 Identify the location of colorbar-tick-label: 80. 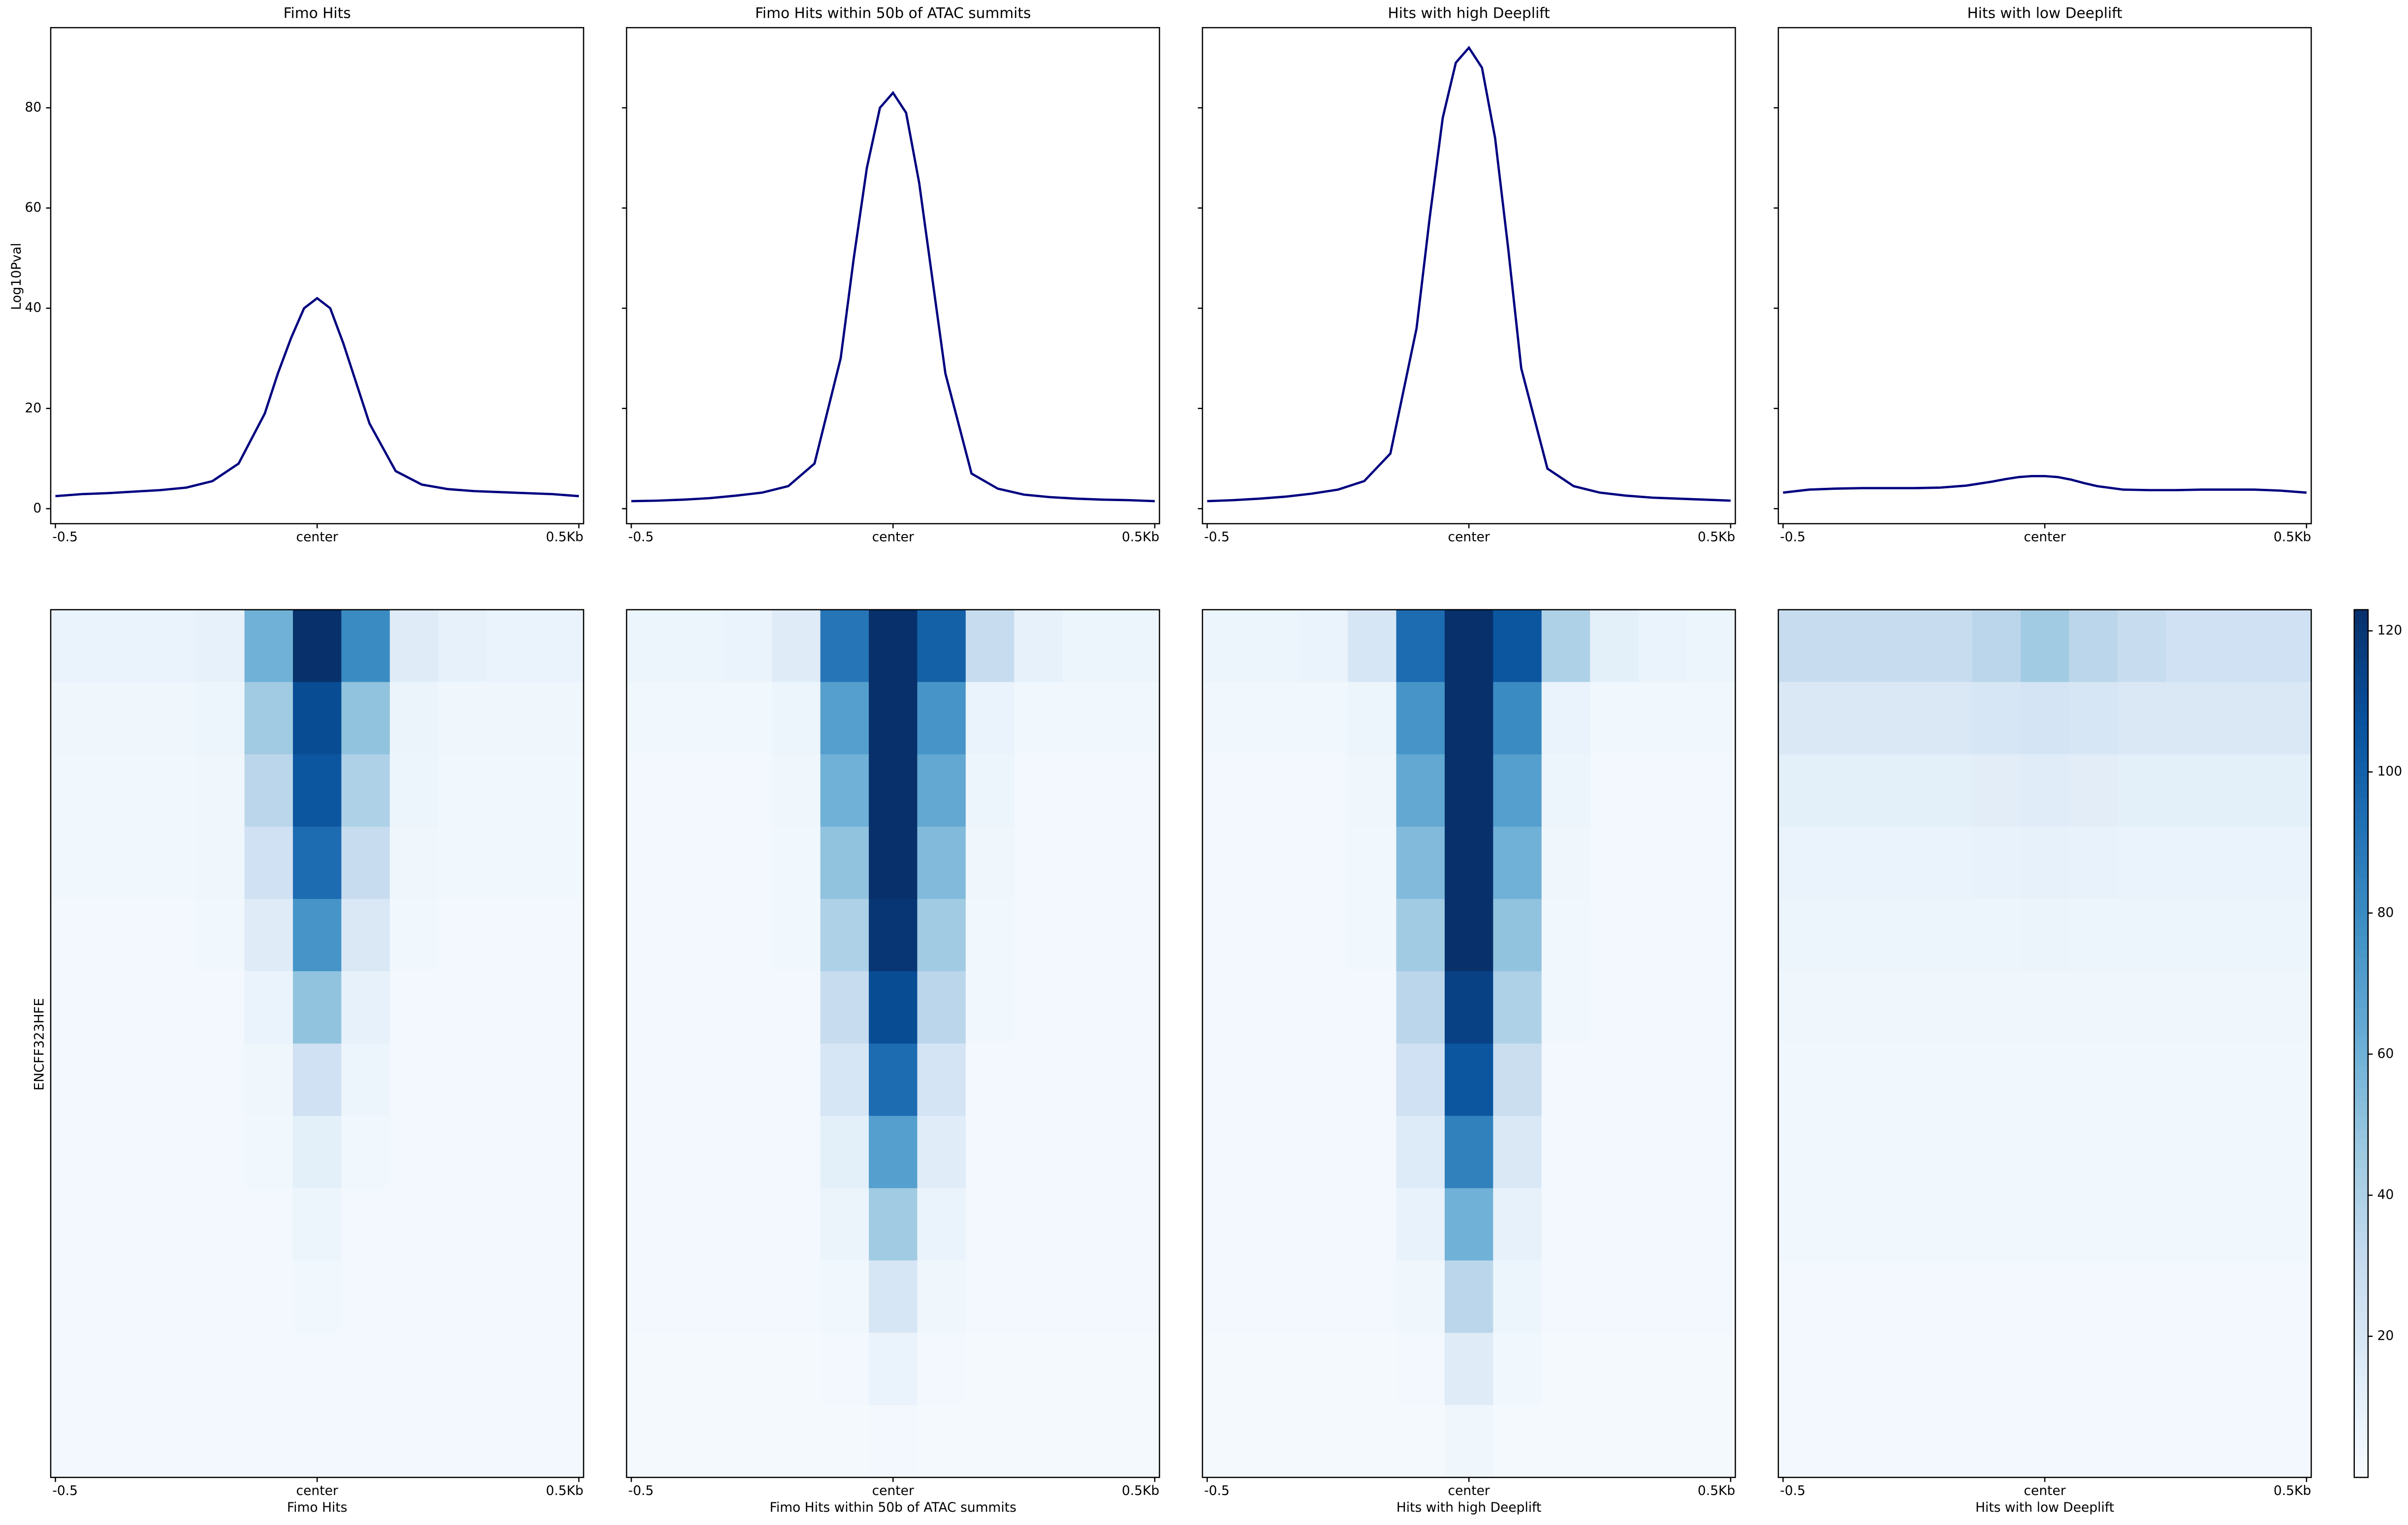
(2385, 912).